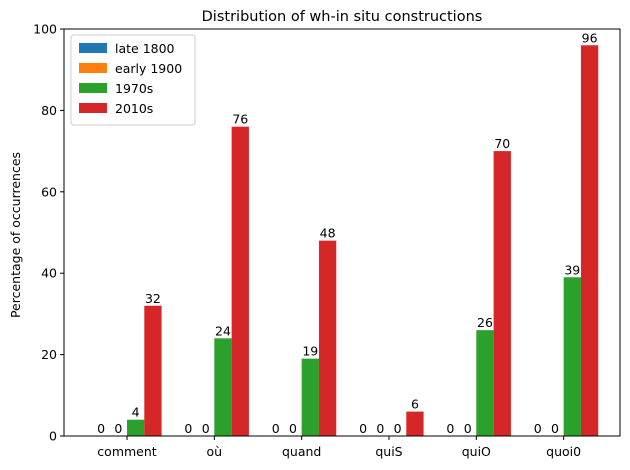 Image resolution: width=630 pixels, height=470 pixels. What do you see at coordinates (276, 428) in the screenshot?
I see `data-label-late-1800-quand: 0` at bounding box center [276, 428].